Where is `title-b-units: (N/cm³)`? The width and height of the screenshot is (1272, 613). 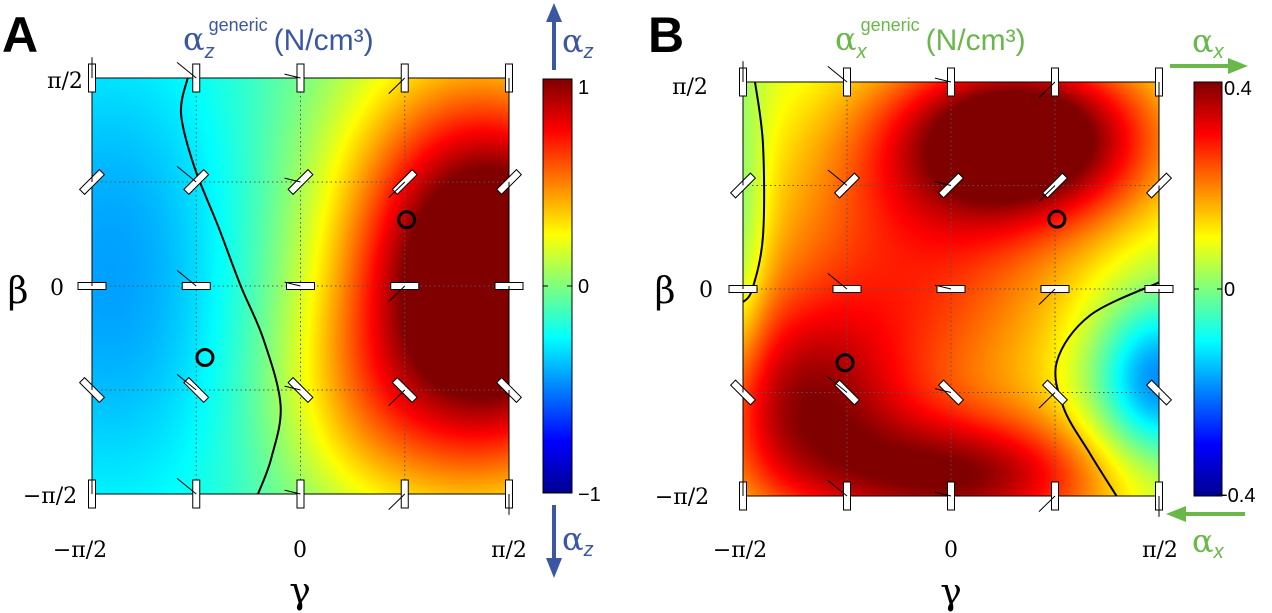 title-b-units: (N/cm³) is located at coordinates (976, 40).